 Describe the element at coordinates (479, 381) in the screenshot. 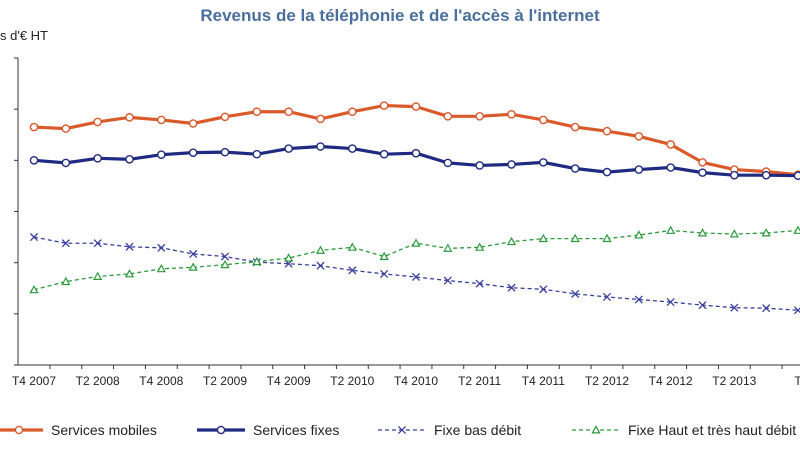

I see `x-tick-label: T2 2011` at that location.